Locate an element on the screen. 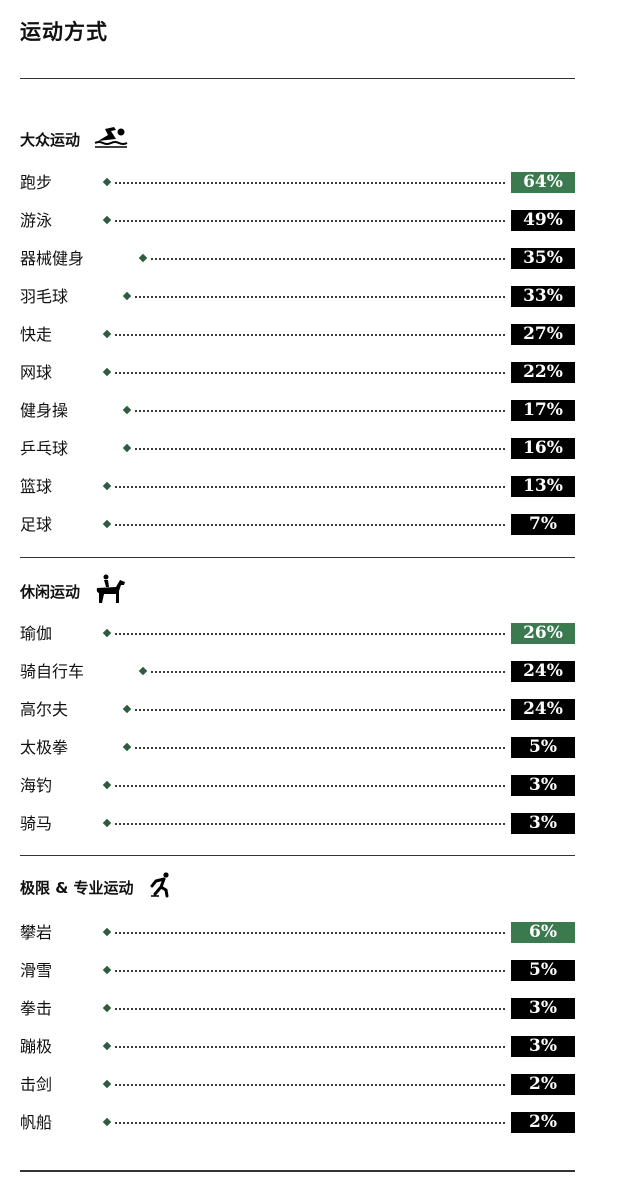 This screenshot has height=1182, width=630. row-label: 羽毛球 is located at coordinates (44, 296).